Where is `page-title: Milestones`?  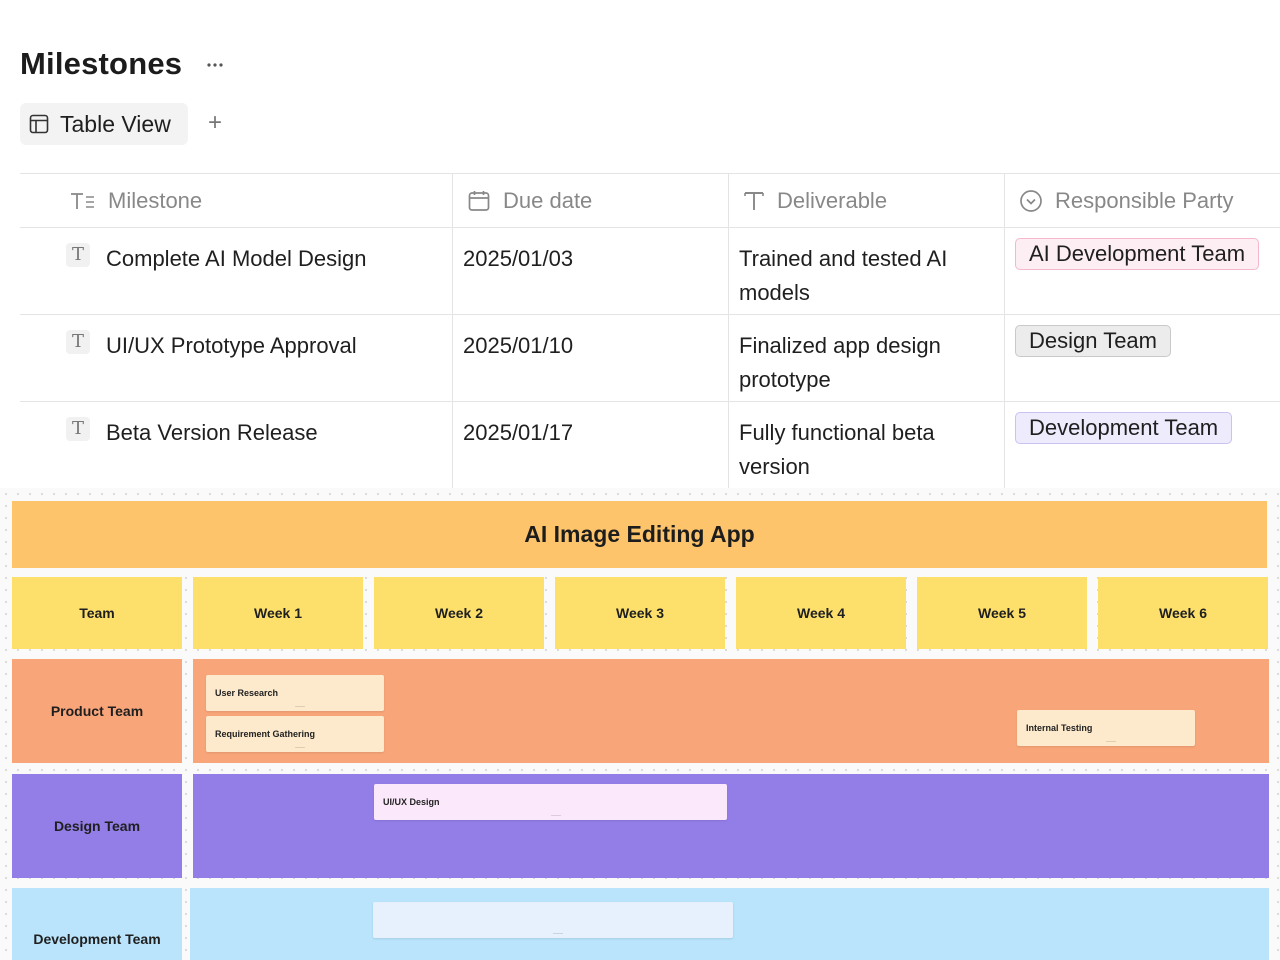
page-title: Milestones is located at coordinates (101, 63).